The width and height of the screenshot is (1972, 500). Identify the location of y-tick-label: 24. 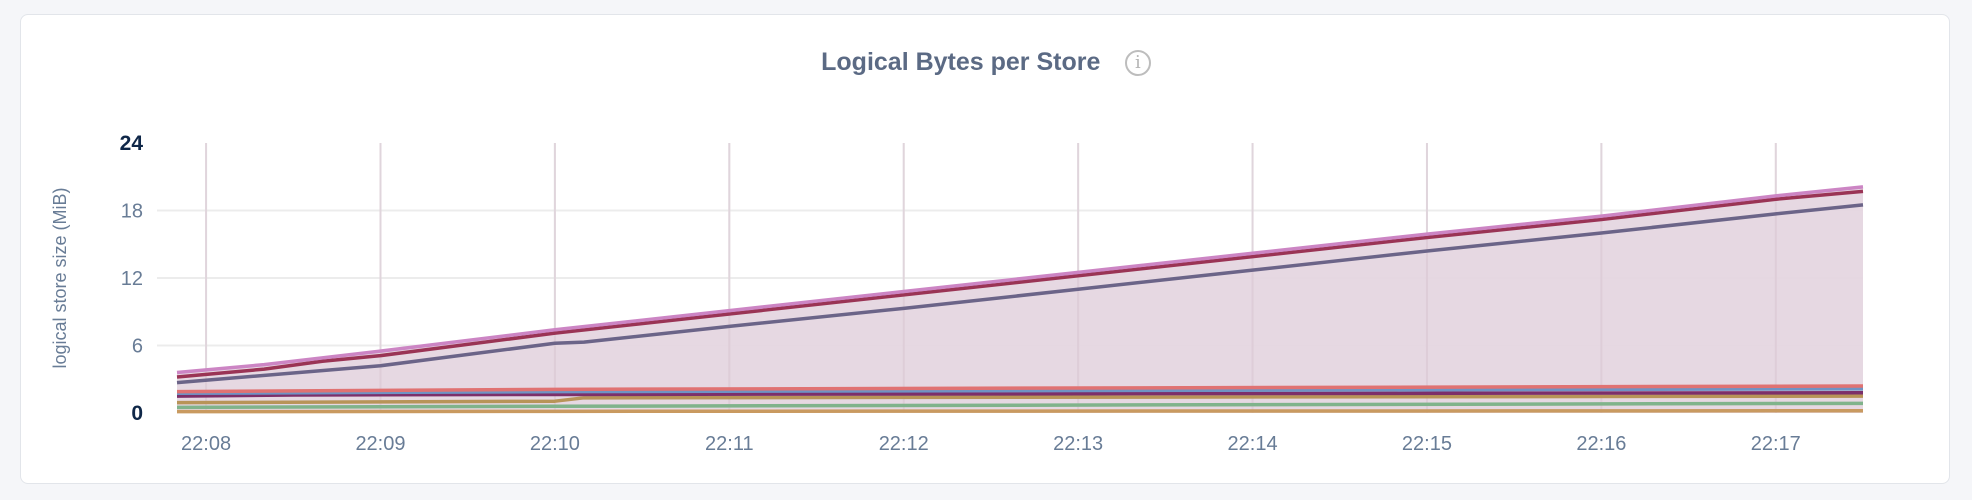
(132, 143).